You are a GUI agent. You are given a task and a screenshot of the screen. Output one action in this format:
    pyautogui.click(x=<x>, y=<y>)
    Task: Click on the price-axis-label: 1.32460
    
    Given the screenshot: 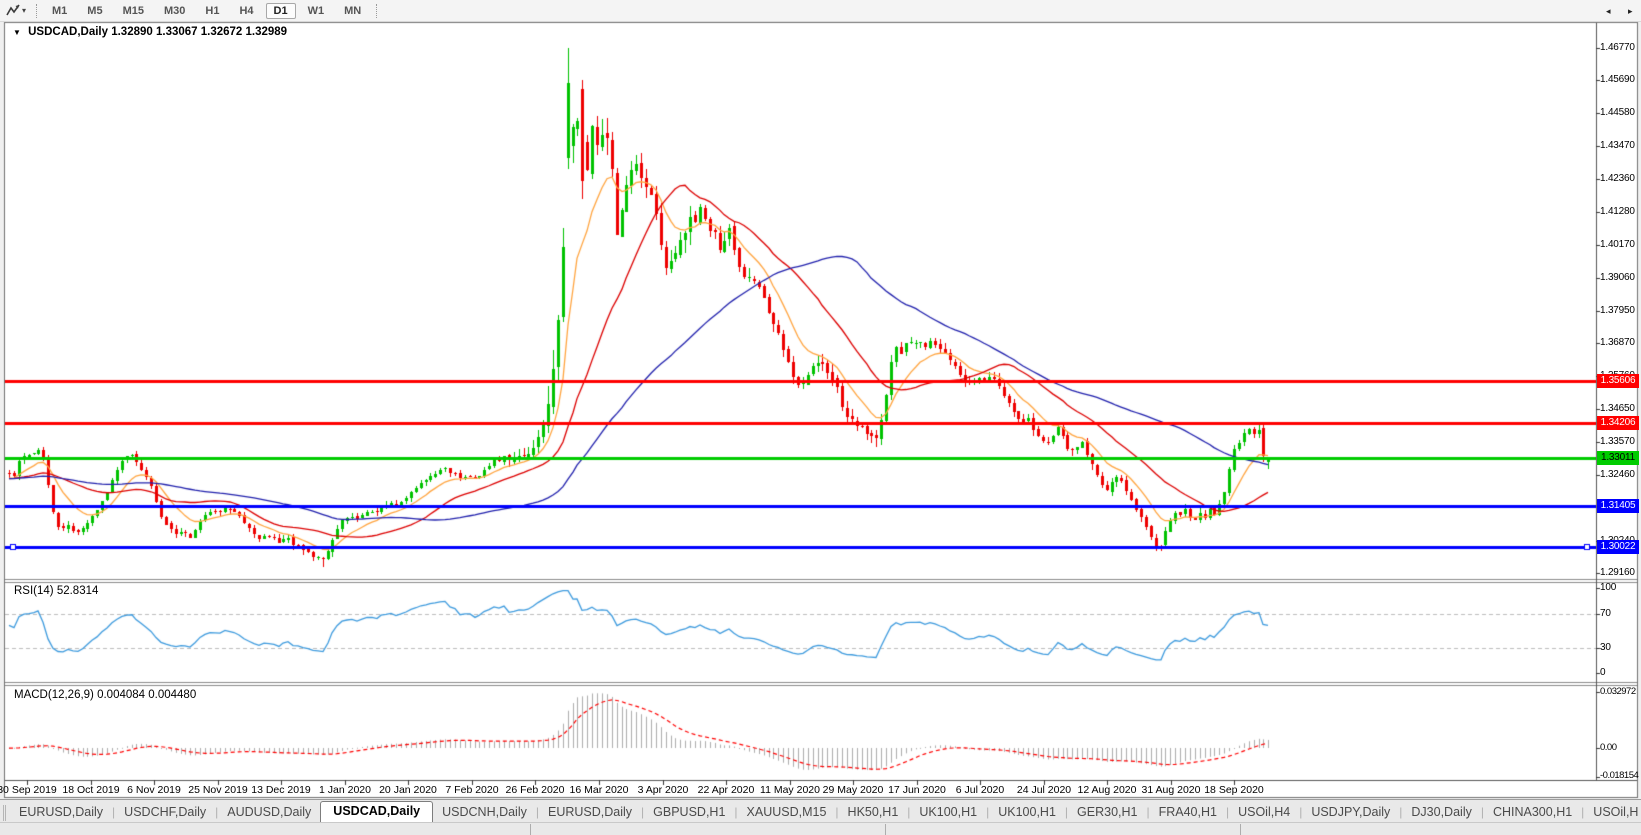 What is the action you would take?
    pyautogui.click(x=1617, y=474)
    